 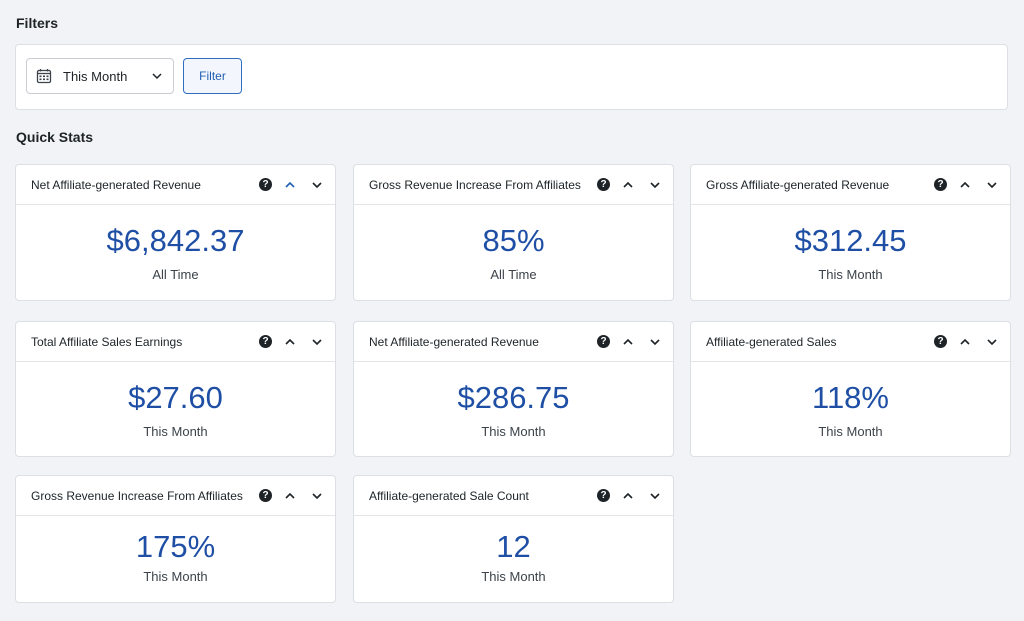 What do you see at coordinates (513, 546) in the screenshot?
I see `stat-card-value: 12` at bounding box center [513, 546].